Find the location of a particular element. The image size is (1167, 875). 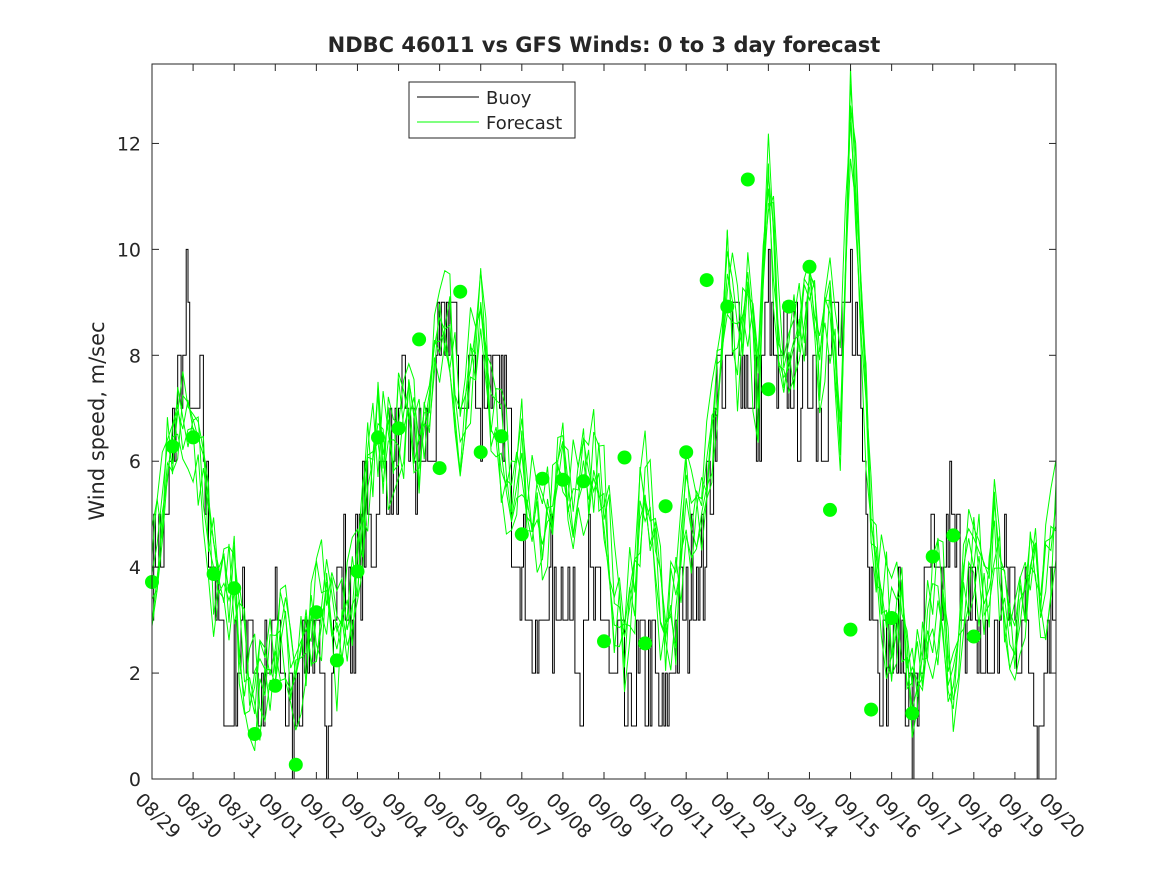

y-tick-label: 10 is located at coordinates (129, 250).